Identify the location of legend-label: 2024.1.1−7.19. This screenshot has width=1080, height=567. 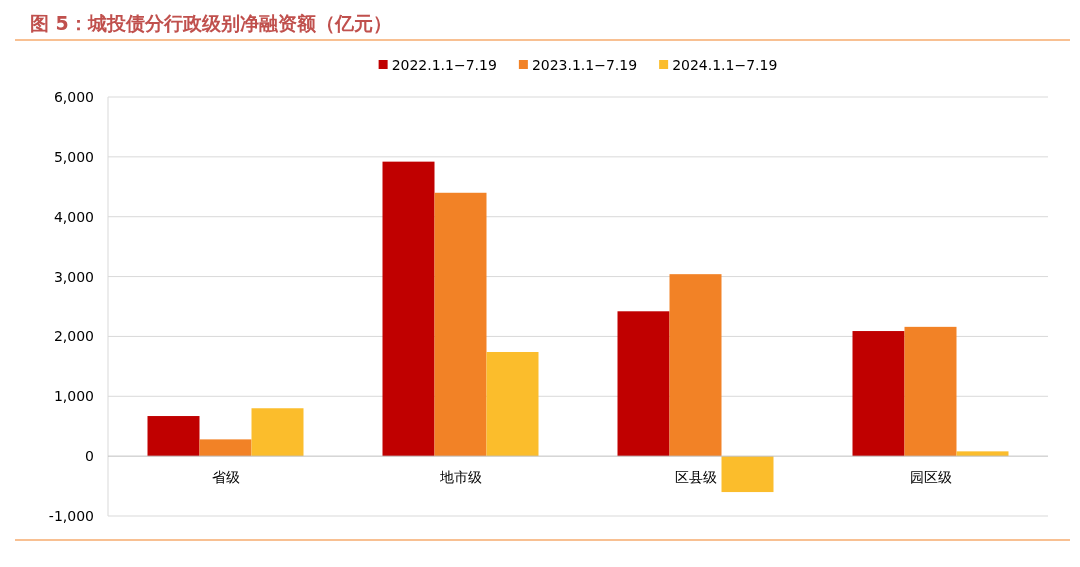
(725, 65).